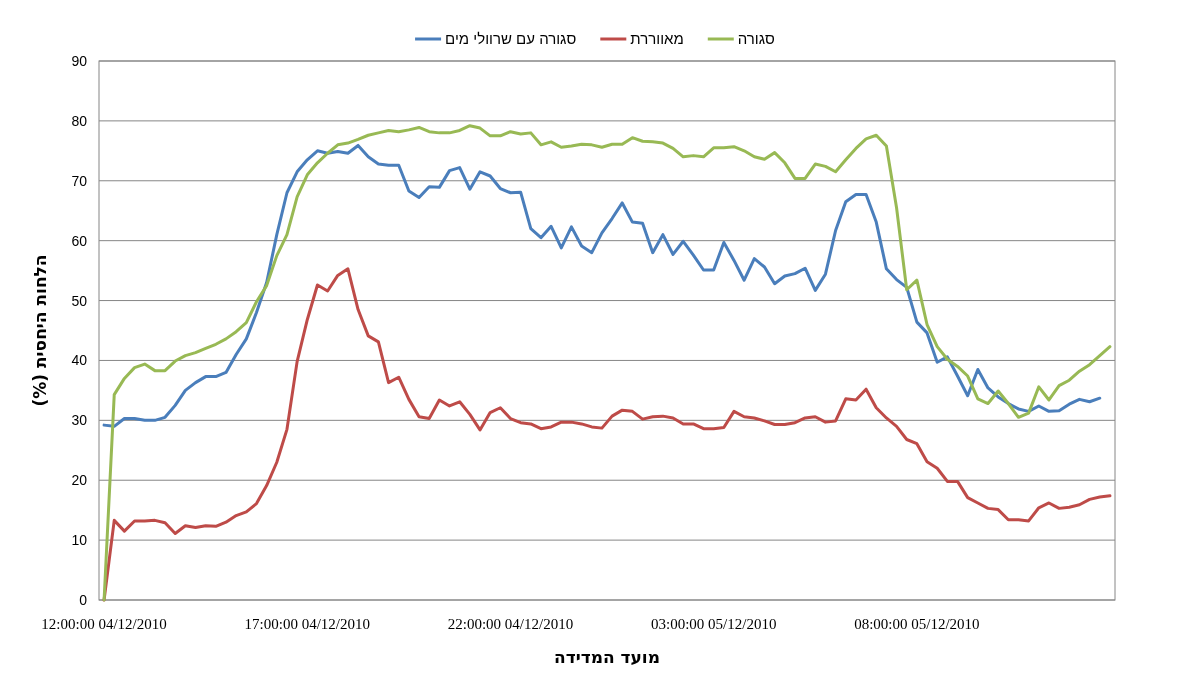 The image size is (1198, 676). Describe the element at coordinates (40, 330) in the screenshot. I see `y-axis-title: הלחות היחסית (%)` at that location.